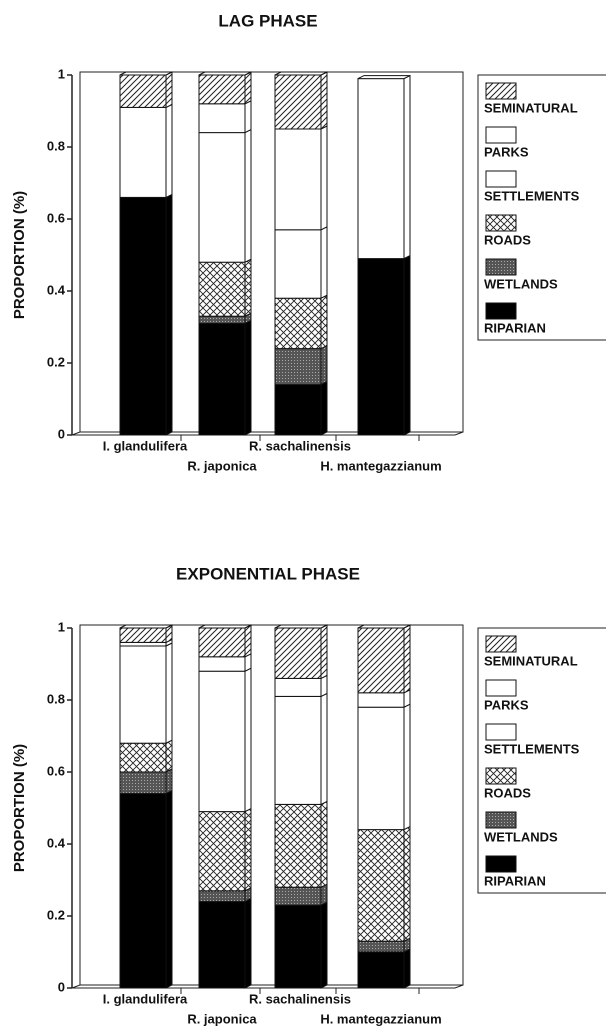  I want to click on y-tick-label: 1, so click(61, 626).